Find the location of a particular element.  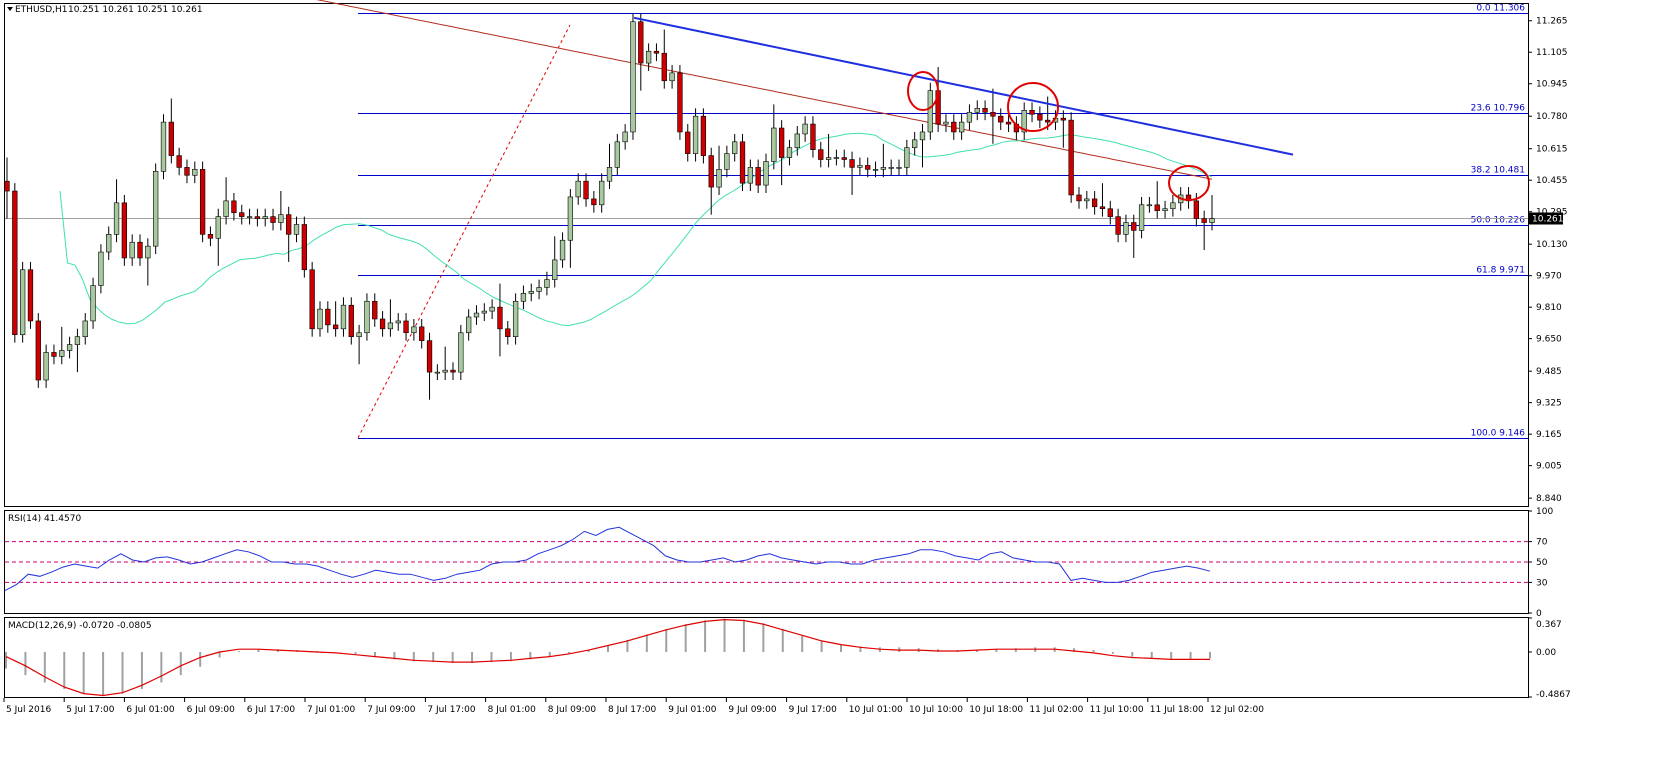

fib-label: 61.8 9.971 is located at coordinates (1500, 271).